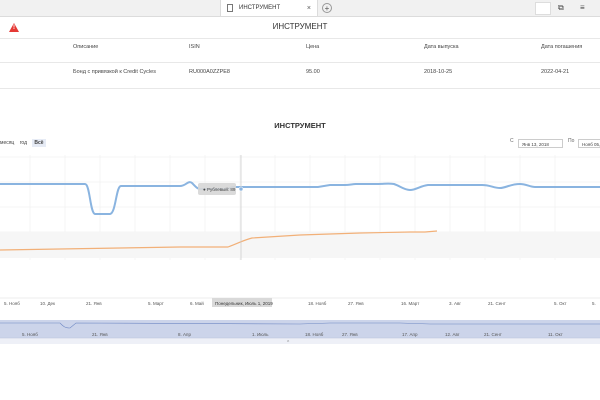 Image resolution: width=600 pixels, height=400 pixels. Describe the element at coordinates (219, 240) in the screenshot. I see `series-line-orange` at that location.